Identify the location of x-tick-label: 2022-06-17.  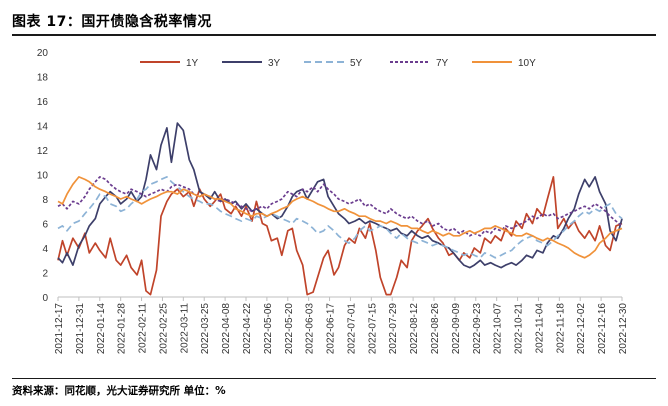
(331, 329).